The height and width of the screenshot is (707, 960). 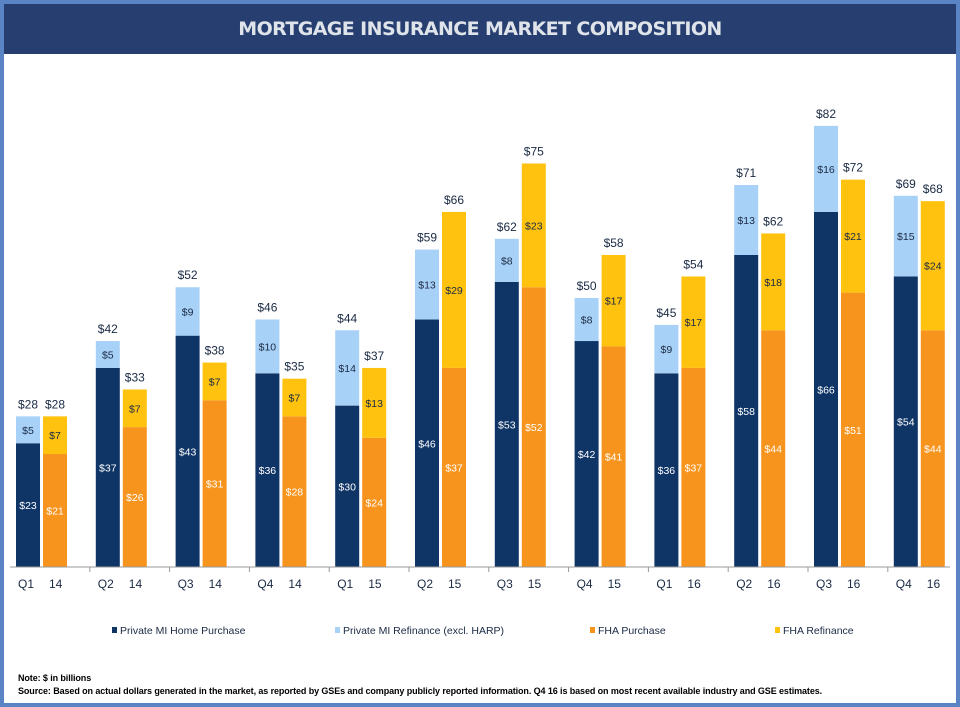 I want to click on header-bar: MORTGAGE INSURANCE MARKET COMPOSITION, so click(x=480, y=29).